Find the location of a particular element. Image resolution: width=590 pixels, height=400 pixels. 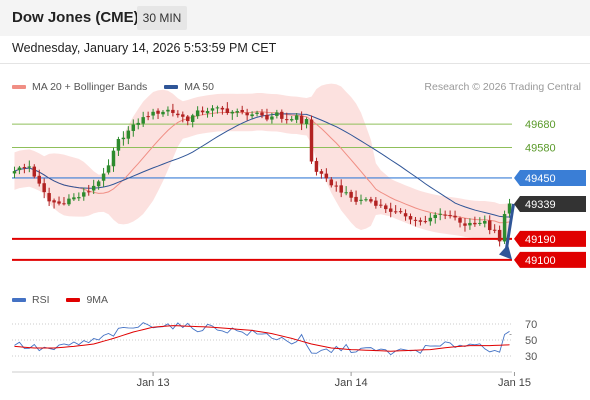

instrument-title: Dow Jones (CME) is located at coordinates (75, 17).